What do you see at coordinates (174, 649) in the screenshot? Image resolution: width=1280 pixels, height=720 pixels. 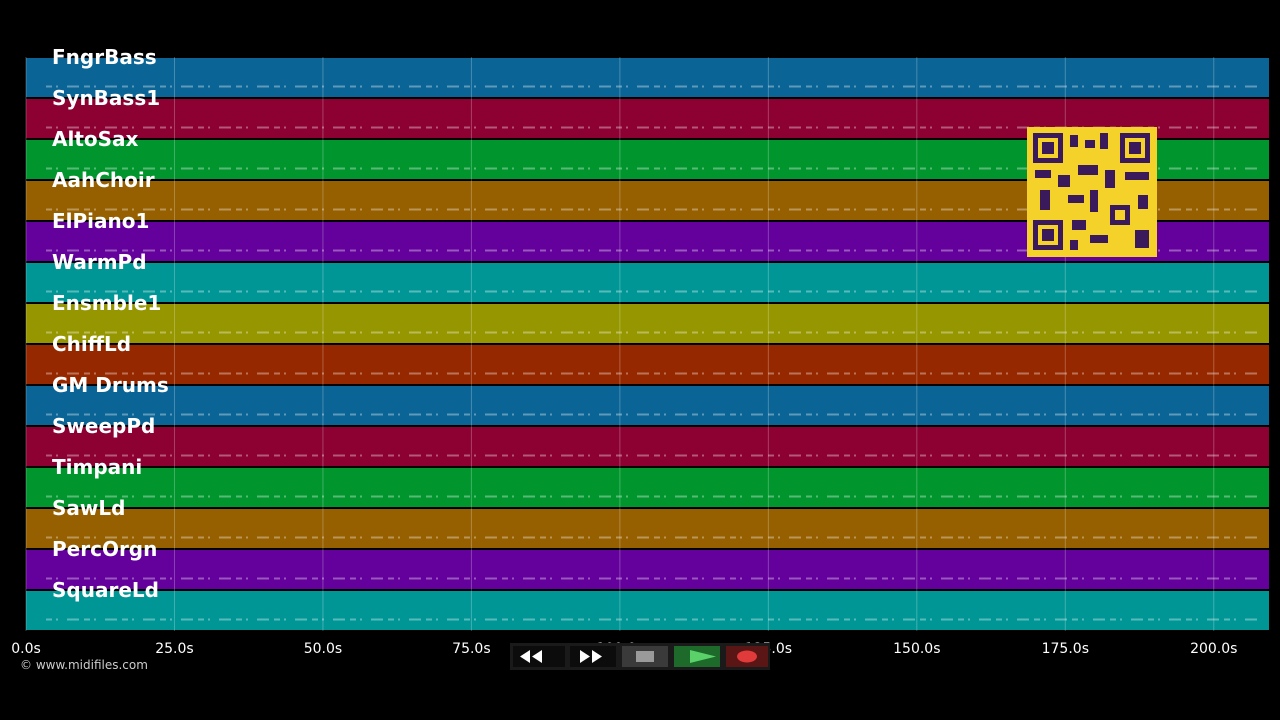 I see `x-tick-label: 25.0s` at bounding box center [174, 649].